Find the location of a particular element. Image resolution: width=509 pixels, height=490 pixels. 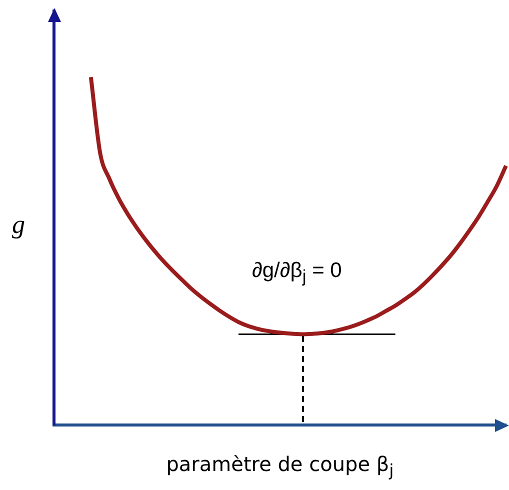

annotation: ∂g/∂β$_{j}$ = 0 is located at coordinates (297, 273).